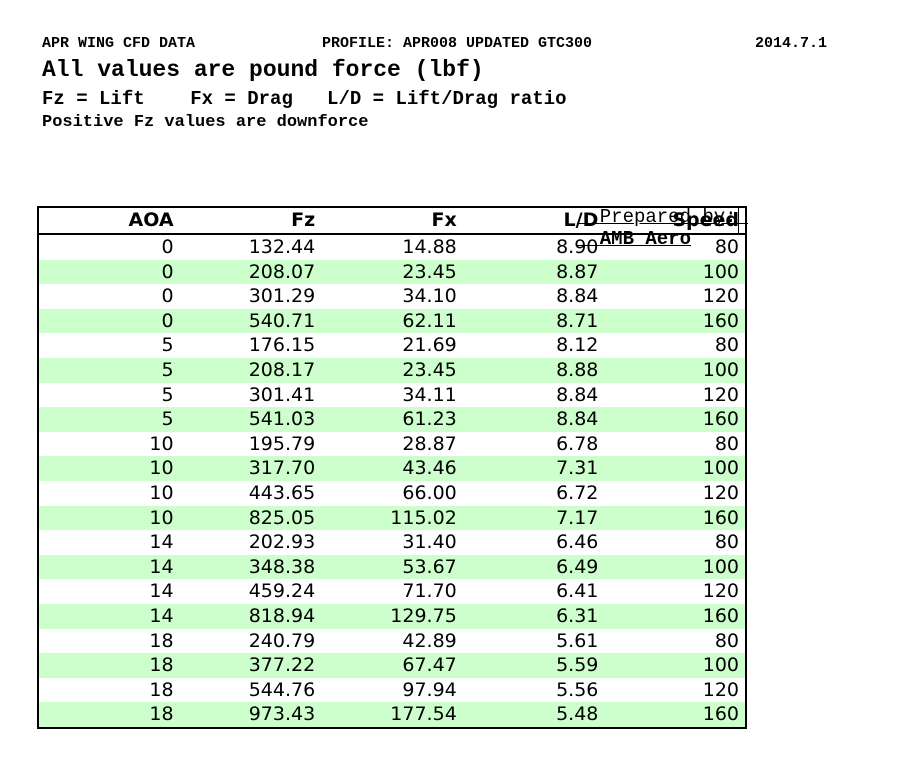 The image size is (910, 766). I want to click on header-cell-inner-border, so click(738, 221).